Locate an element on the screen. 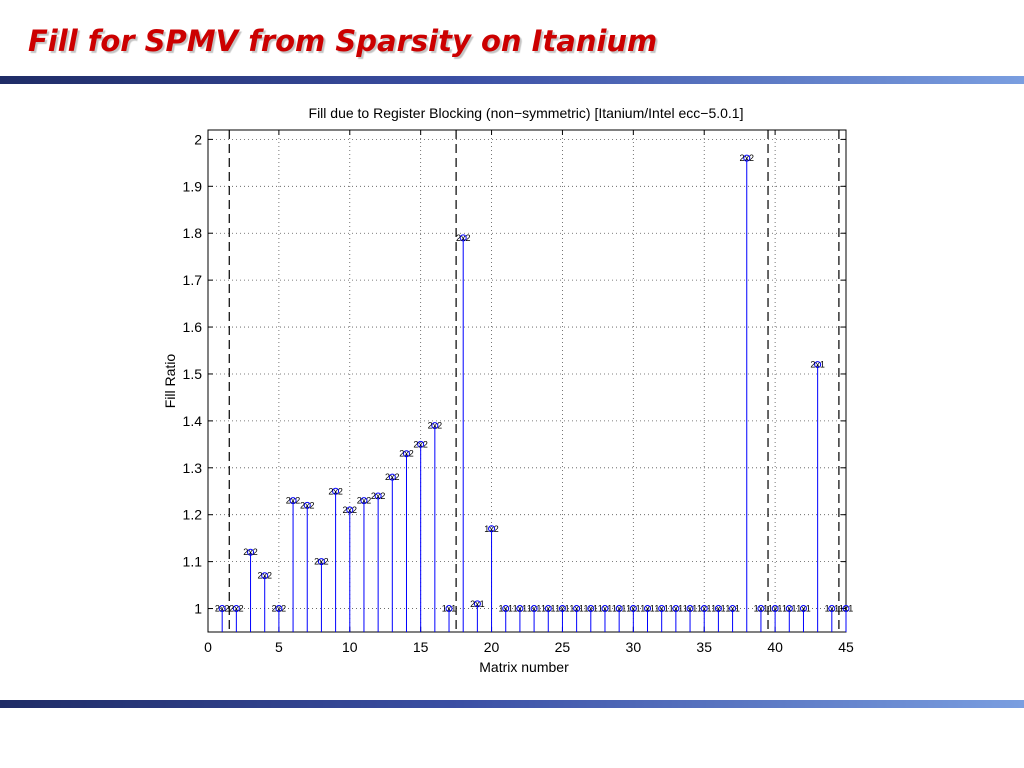 The width and height of the screenshot is (1024, 768). y-tick-label: 1.9 is located at coordinates (193, 186).